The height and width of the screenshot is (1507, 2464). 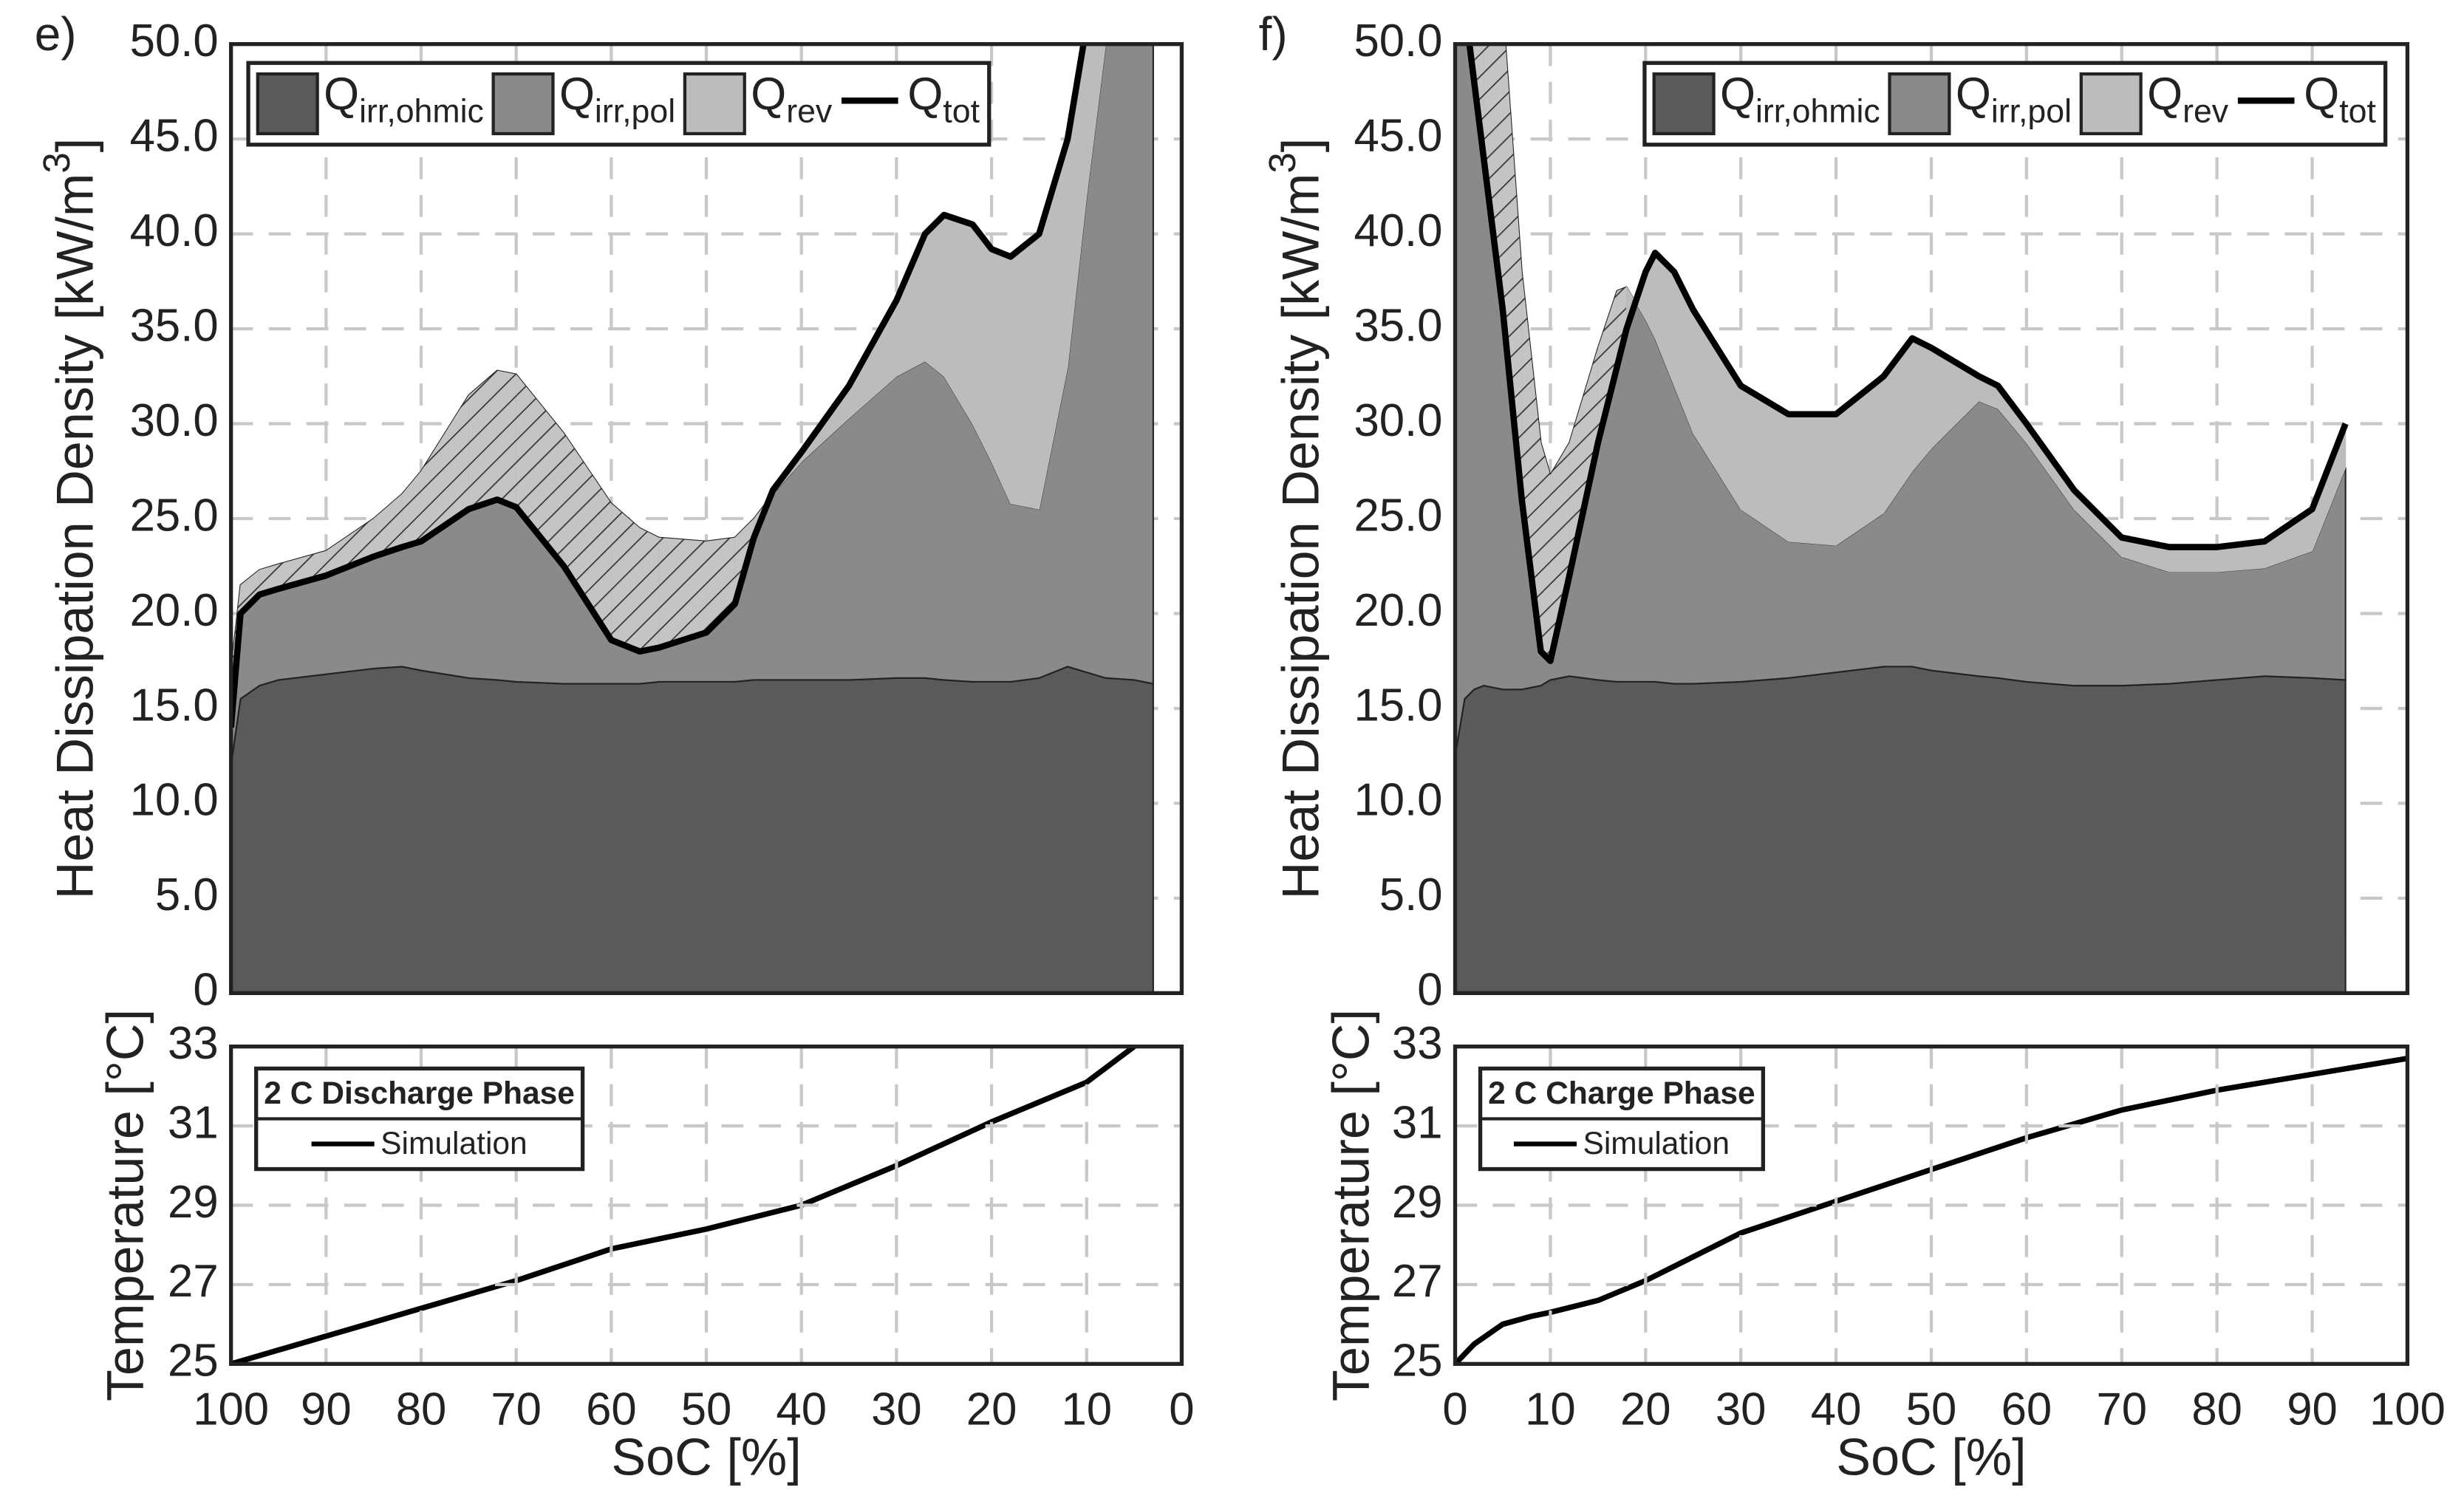 What do you see at coordinates (1621, 1093) in the screenshot?
I see `legend-title: 2 C Charge Phase` at bounding box center [1621, 1093].